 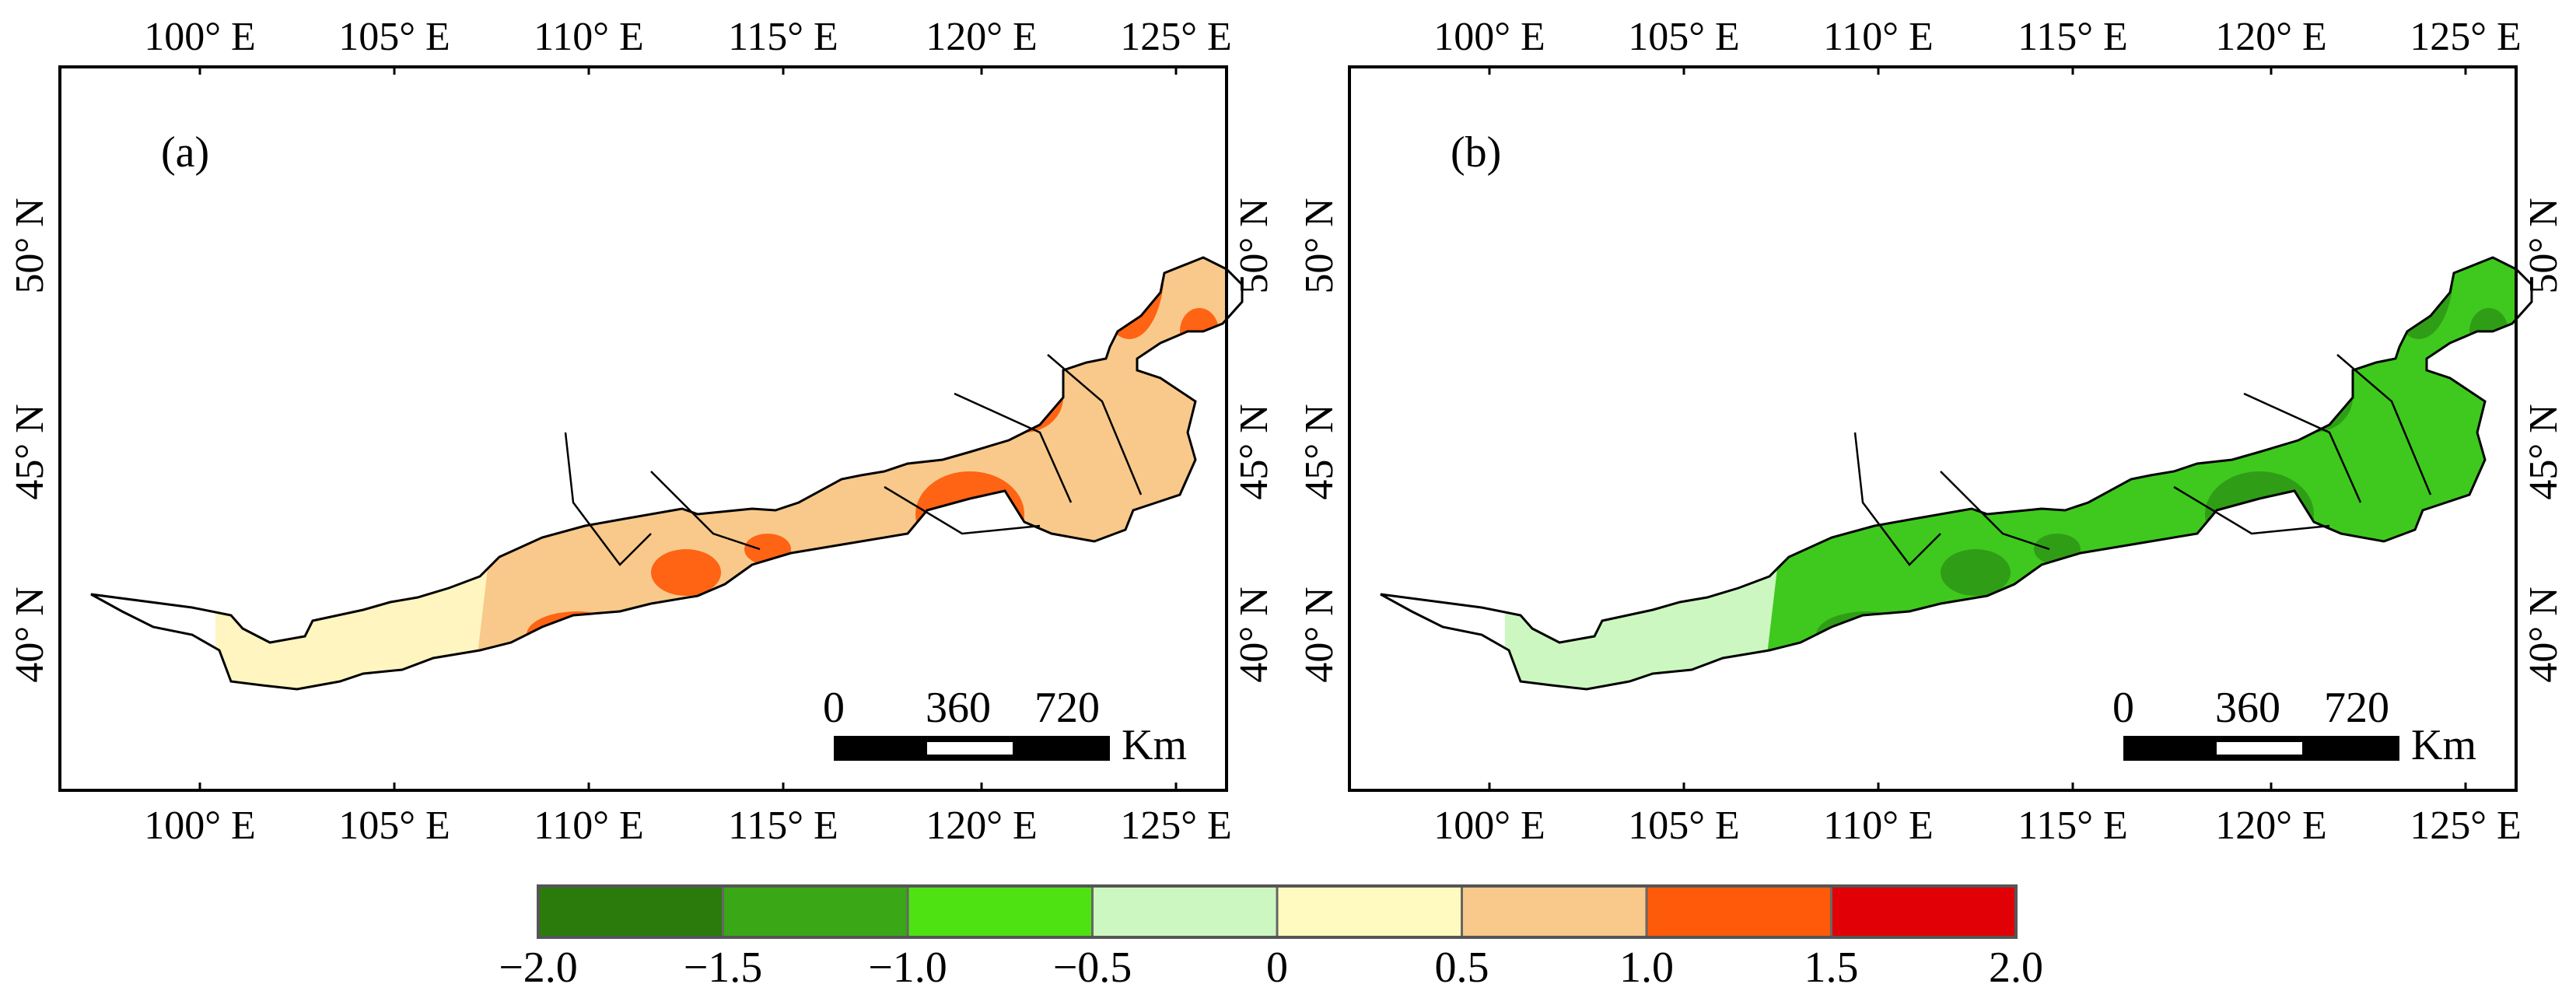 What do you see at coordinates (1462, 968) in the screenshot?
I see `legend-label: 0.5` at bounding box center [1462, 968].